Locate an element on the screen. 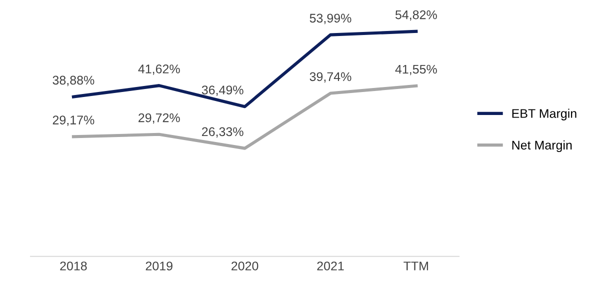 This screenshot has height=293, width=612. data-label: 41,62% is located at coordinates (159, 69).